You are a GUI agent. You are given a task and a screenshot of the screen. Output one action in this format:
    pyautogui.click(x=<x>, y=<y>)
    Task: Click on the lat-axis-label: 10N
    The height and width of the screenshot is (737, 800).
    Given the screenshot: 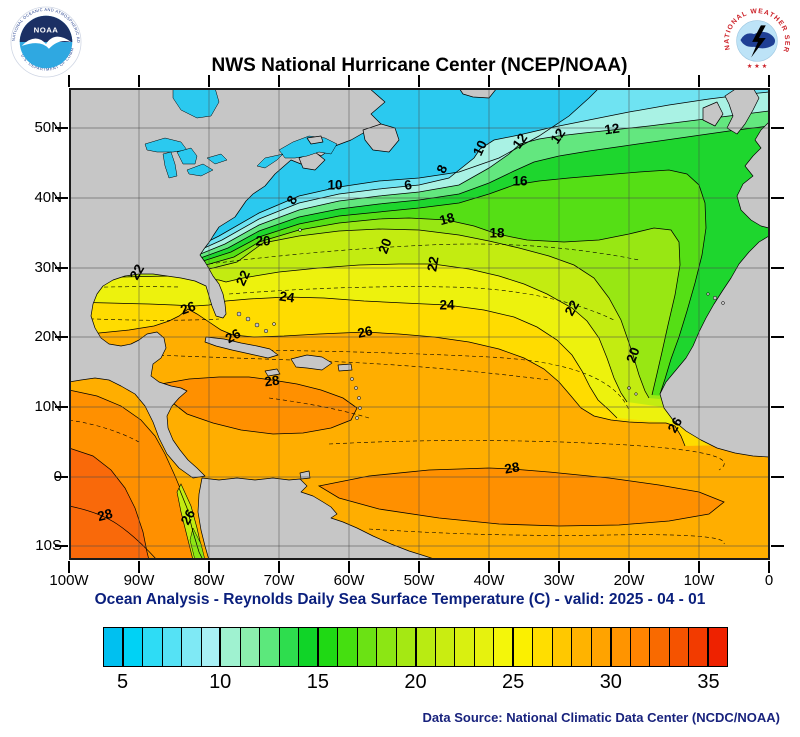 What is the action you would take?
    pyautogui.click(x=48, y=406)
    